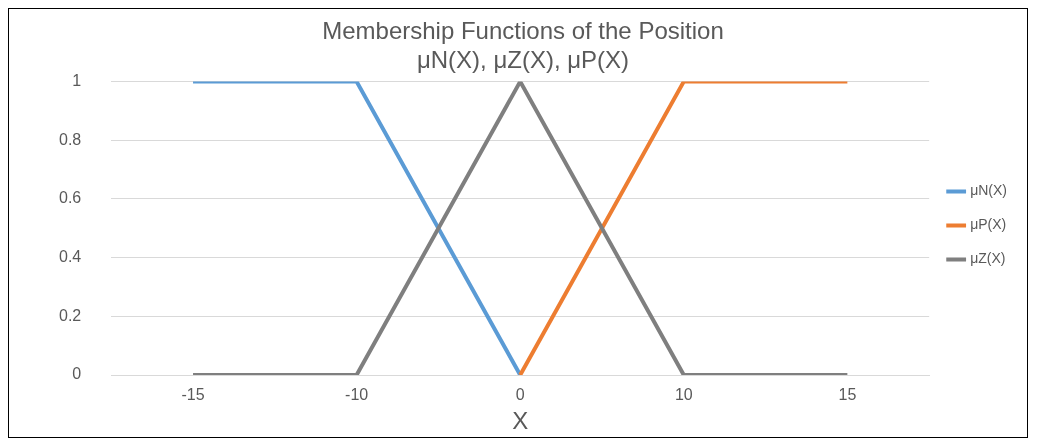  What do you see at coordinates (193, 395) in the screenshot?
I see `x-tick-label: -15` at bounding box center [193, 395].